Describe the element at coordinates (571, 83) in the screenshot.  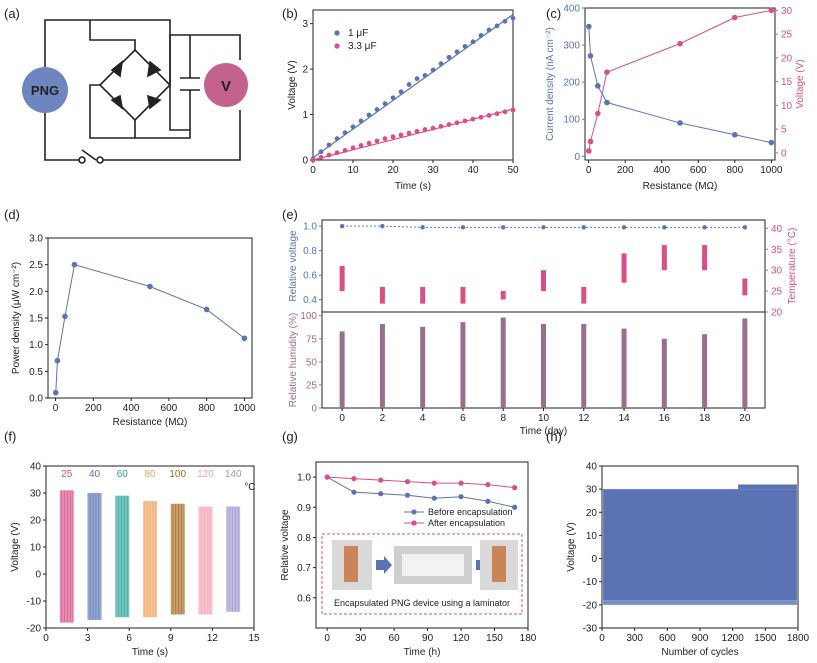
I see `y-tick-label: 200` at that location.